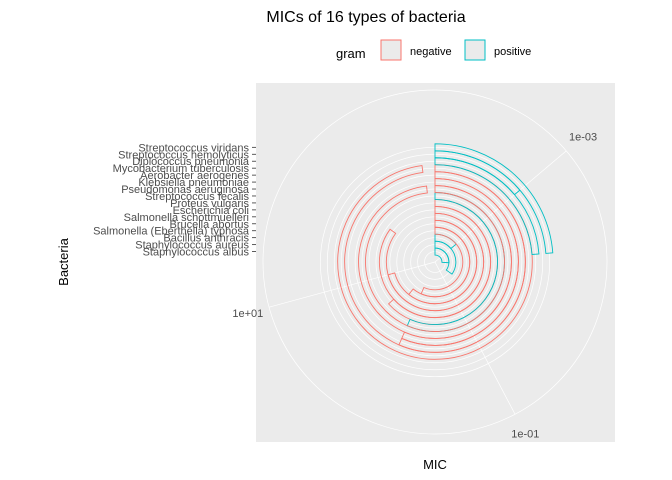 The height and width of the screenshot is (480, 672). What do you see at coordinates (194, 176) in the screenshot?
I see `category-tick-label: Aerobacter aerogenes` at bounding box center [194, 176].